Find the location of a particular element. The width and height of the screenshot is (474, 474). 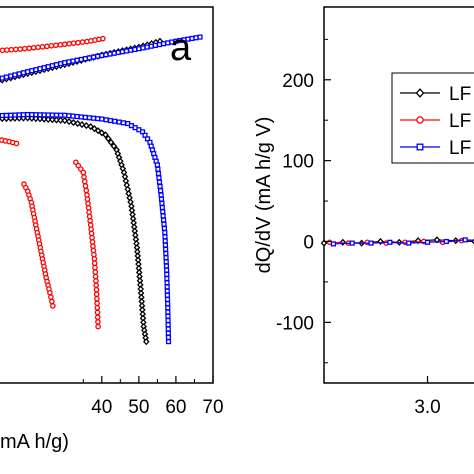

panel-a-series-0-curve-1-point is located at coordinates (16, 143).